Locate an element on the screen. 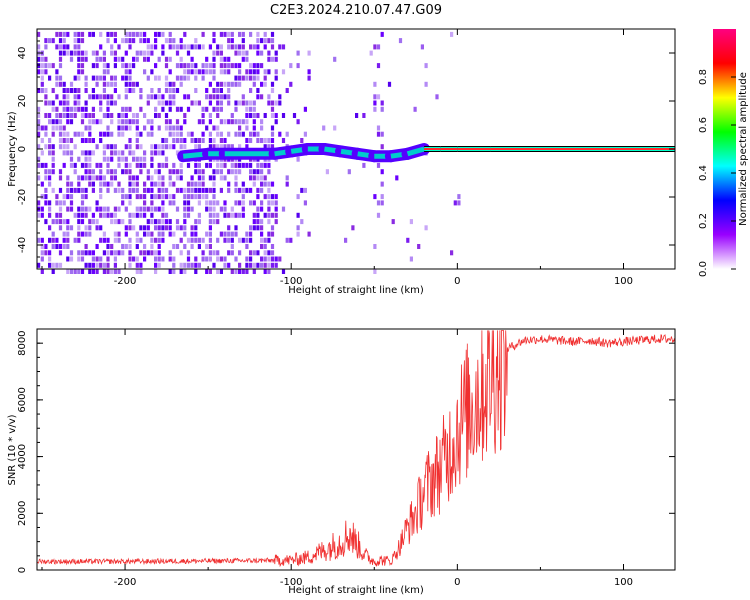 The width and height of the screenshot is (750, 600). x-tick-label: -100 is located at coordinates (291, 582).